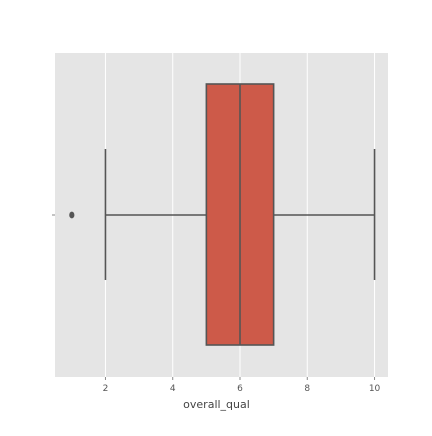 Image resolution: width=432 pixels, height=436 pixels. What do you see at coordinates (307, 389) in the screenshot?
I see `x-tick-label-8: 8` at bounding box center [307, 389].